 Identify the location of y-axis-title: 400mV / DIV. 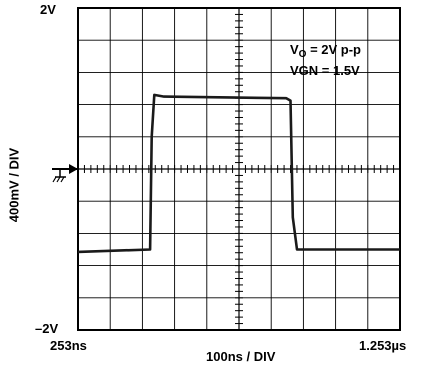
(14, 185).